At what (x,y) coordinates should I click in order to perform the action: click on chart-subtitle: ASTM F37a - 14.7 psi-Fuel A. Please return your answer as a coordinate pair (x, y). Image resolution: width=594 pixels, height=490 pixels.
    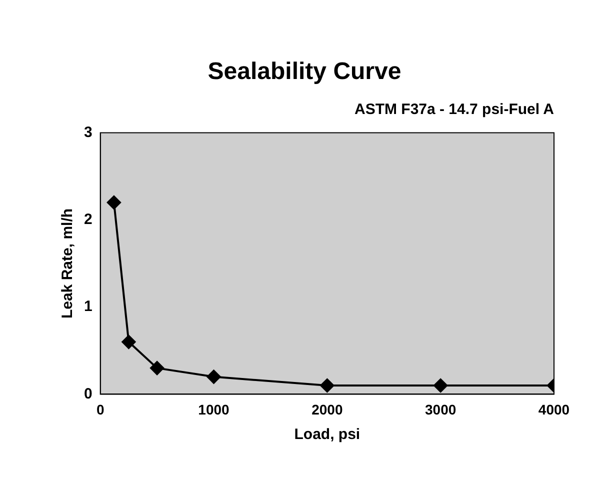
    Looking at the image, I should click on (454, 109).